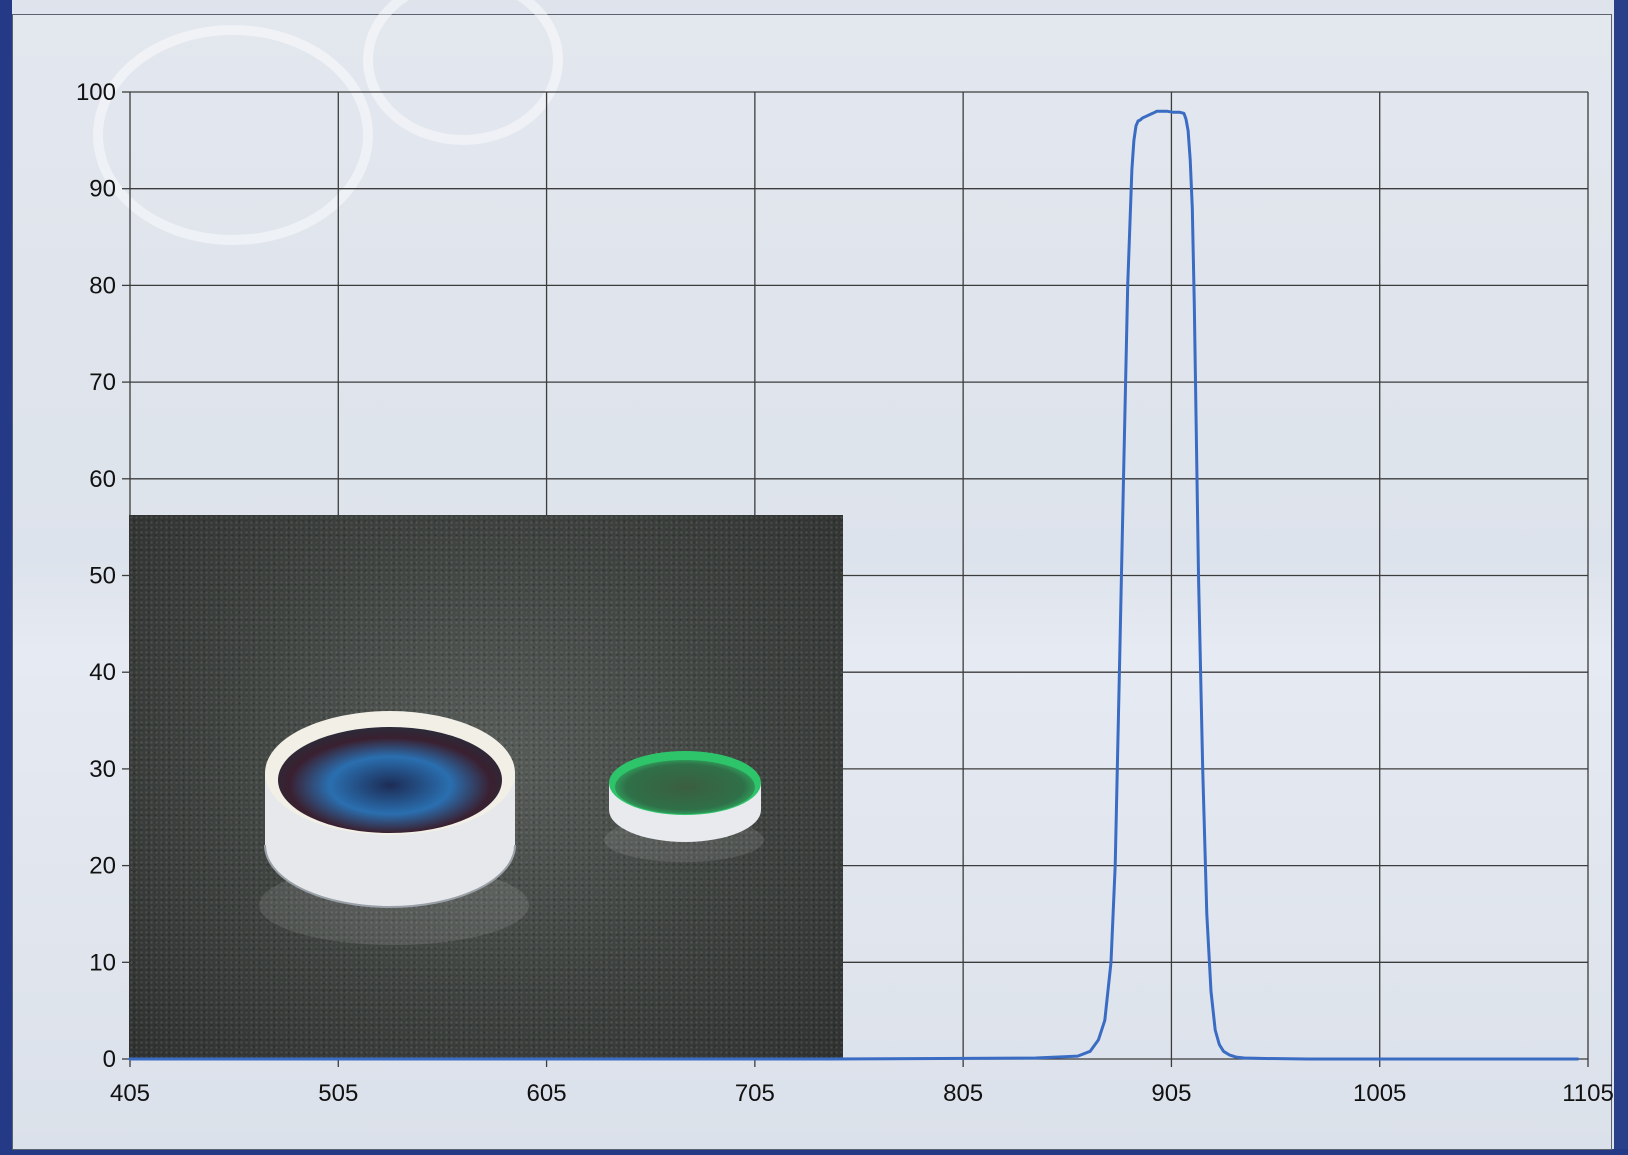 This screenshot has width=1628, height=1155. Describe the element at coordinates (1171, 1093) in the screenshot. I see `x-tick-label: 905` at that location.